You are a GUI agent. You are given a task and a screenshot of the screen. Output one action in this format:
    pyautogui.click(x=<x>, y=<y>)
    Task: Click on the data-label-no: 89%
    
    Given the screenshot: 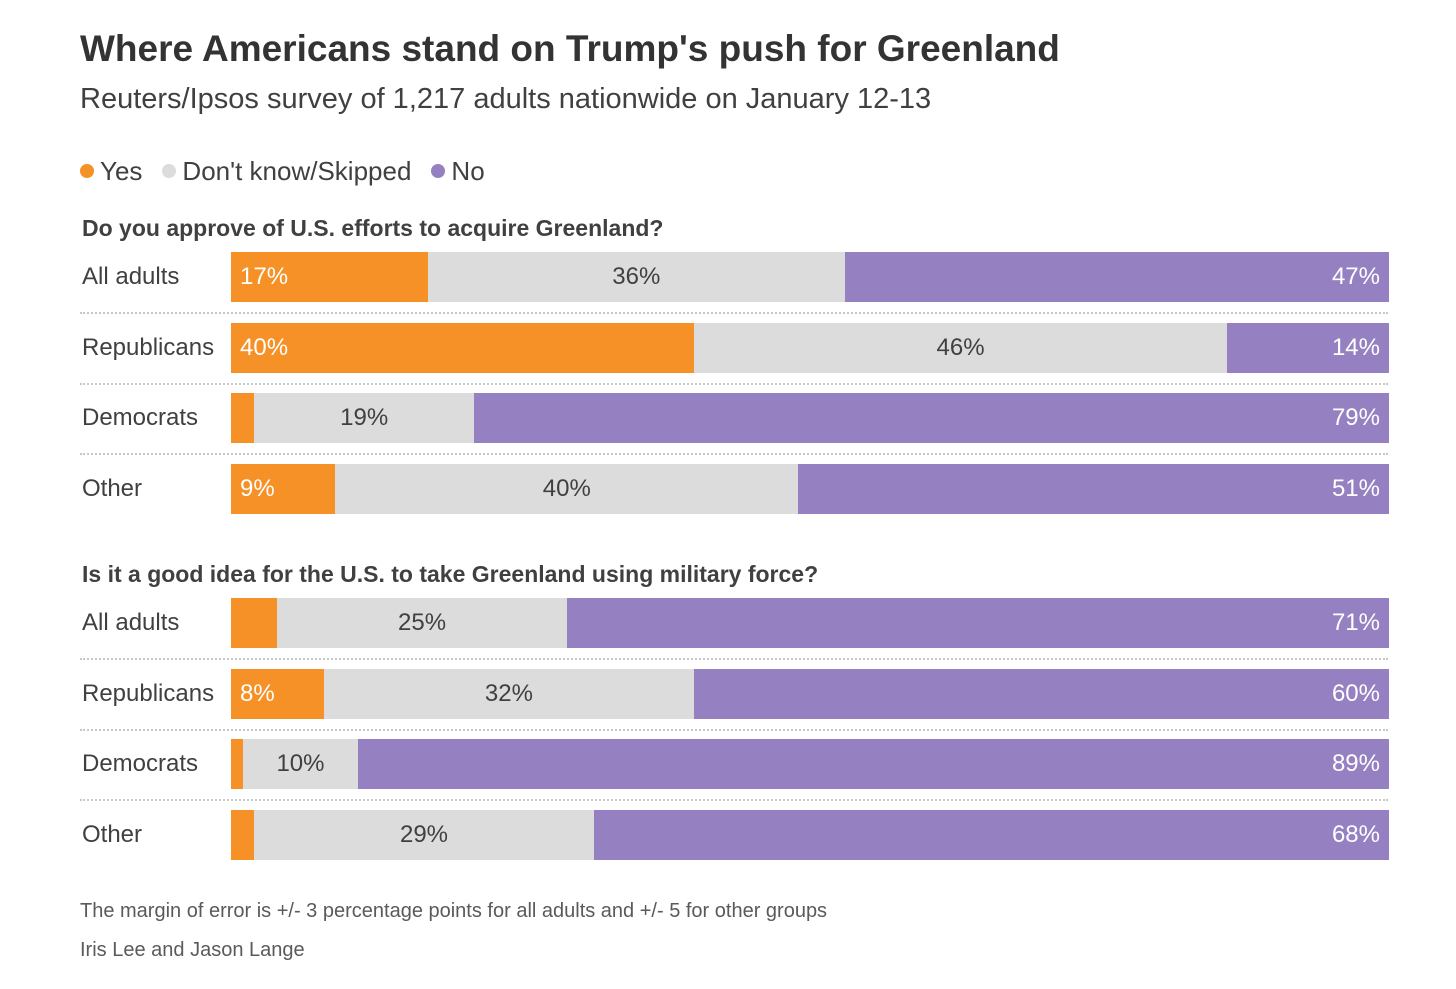 What is the action you would take?
    pyautogui.click(x=1355, y=763)
    